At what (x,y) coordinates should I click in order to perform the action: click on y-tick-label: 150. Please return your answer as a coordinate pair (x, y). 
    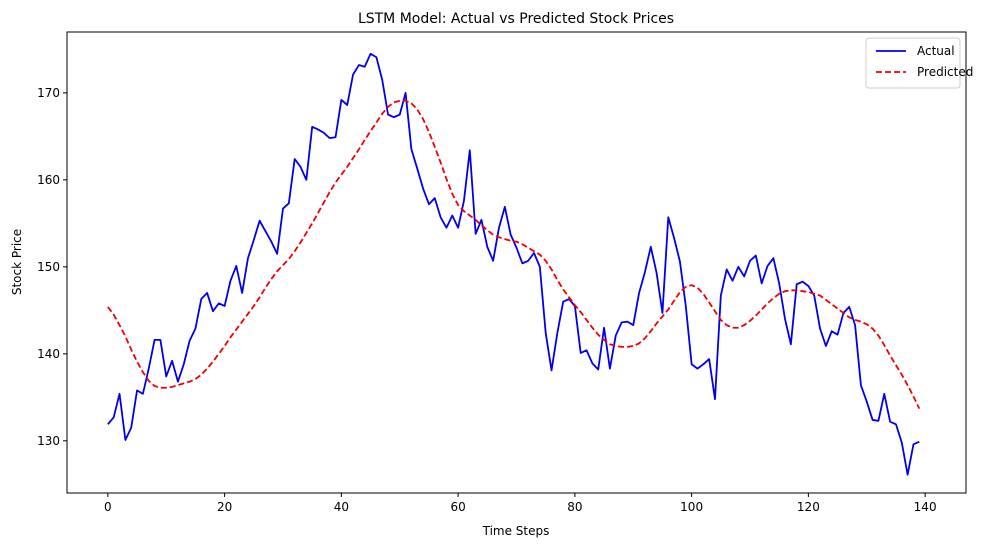
    Looking at the image, I should click on (48, 267).